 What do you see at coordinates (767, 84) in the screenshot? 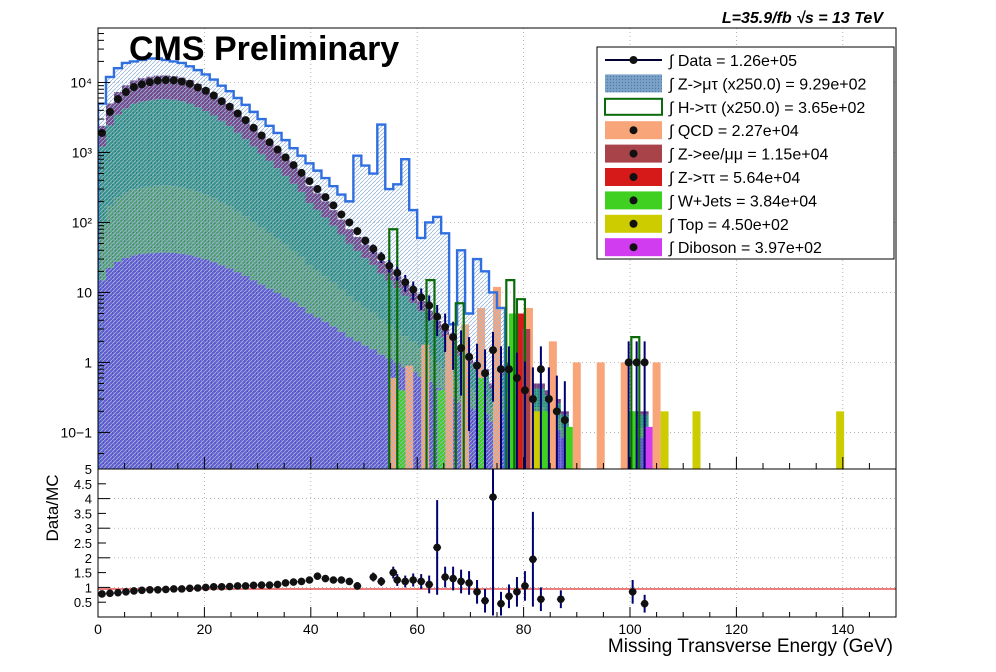
I see `legend-label: ∫ Z->μτ (x250.0) = 9.29e+02` at bounding box center [767, 84].